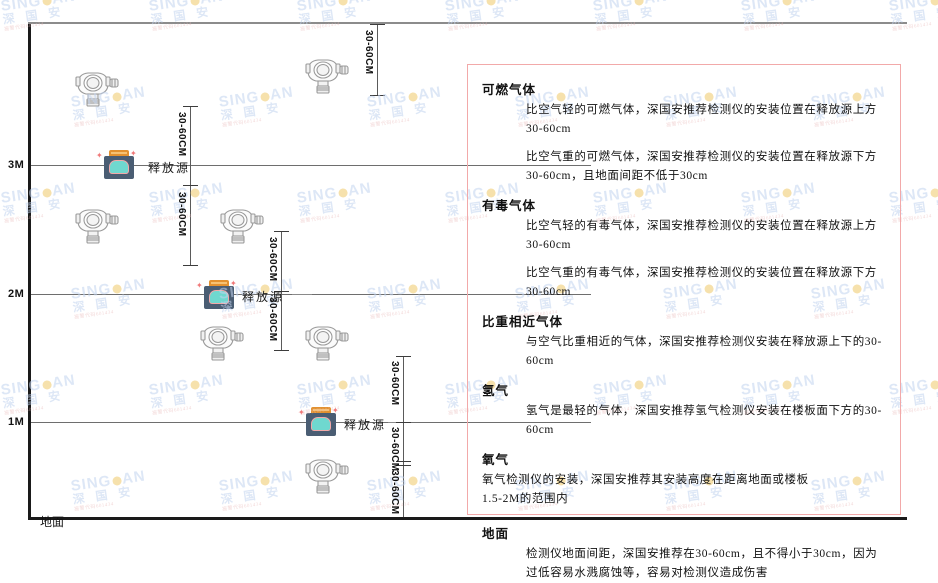 This screenshot has width=938, height=583. Describe the element at coordinates (706, 120) in the screenshot. I see `section-paragraph: 比空气轻的可燃气体，深国安推荐检测仪的安装位置在释放源上方30-60cm` at that location.